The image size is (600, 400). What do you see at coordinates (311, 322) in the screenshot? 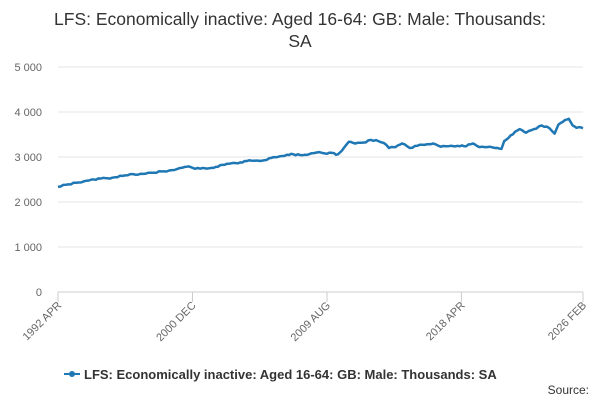
I see `x-tick-label: 2009 AUG` at bounding box center [311, 322].